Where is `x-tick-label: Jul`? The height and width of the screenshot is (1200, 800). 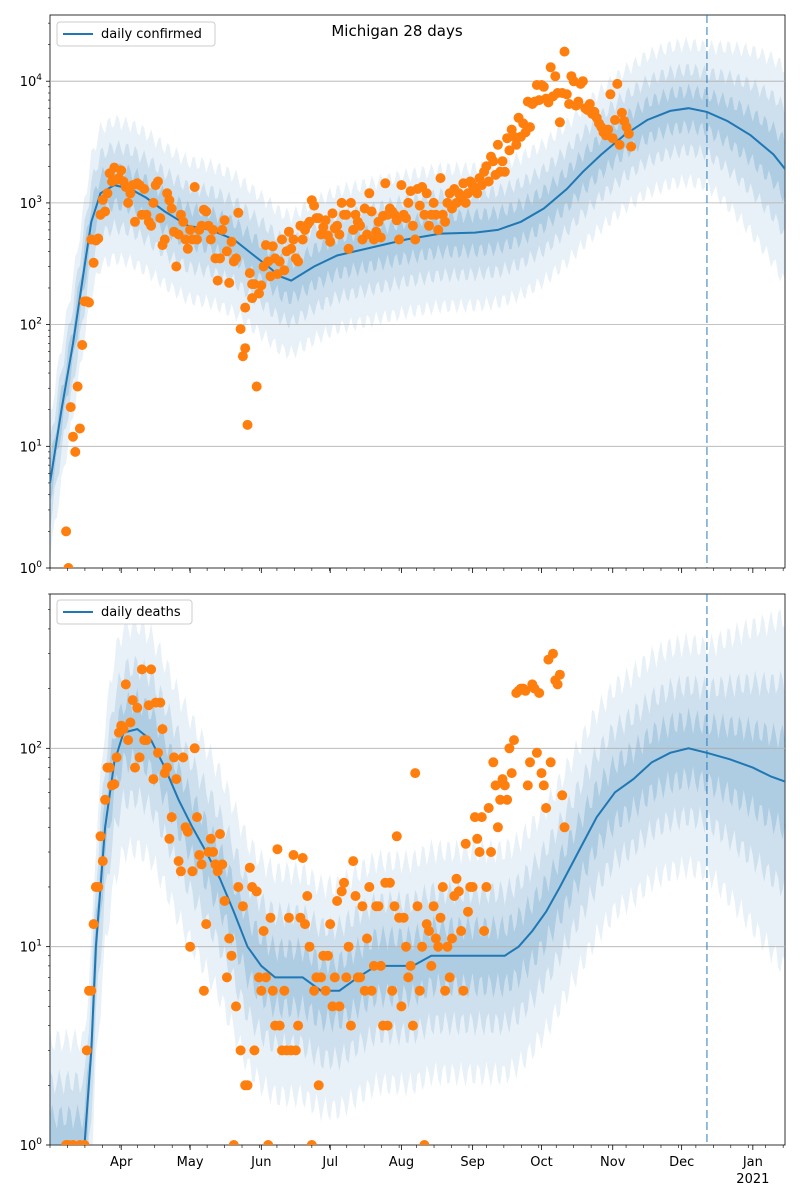 x-tick-label: Jul is located at coordinates (329, 1162).